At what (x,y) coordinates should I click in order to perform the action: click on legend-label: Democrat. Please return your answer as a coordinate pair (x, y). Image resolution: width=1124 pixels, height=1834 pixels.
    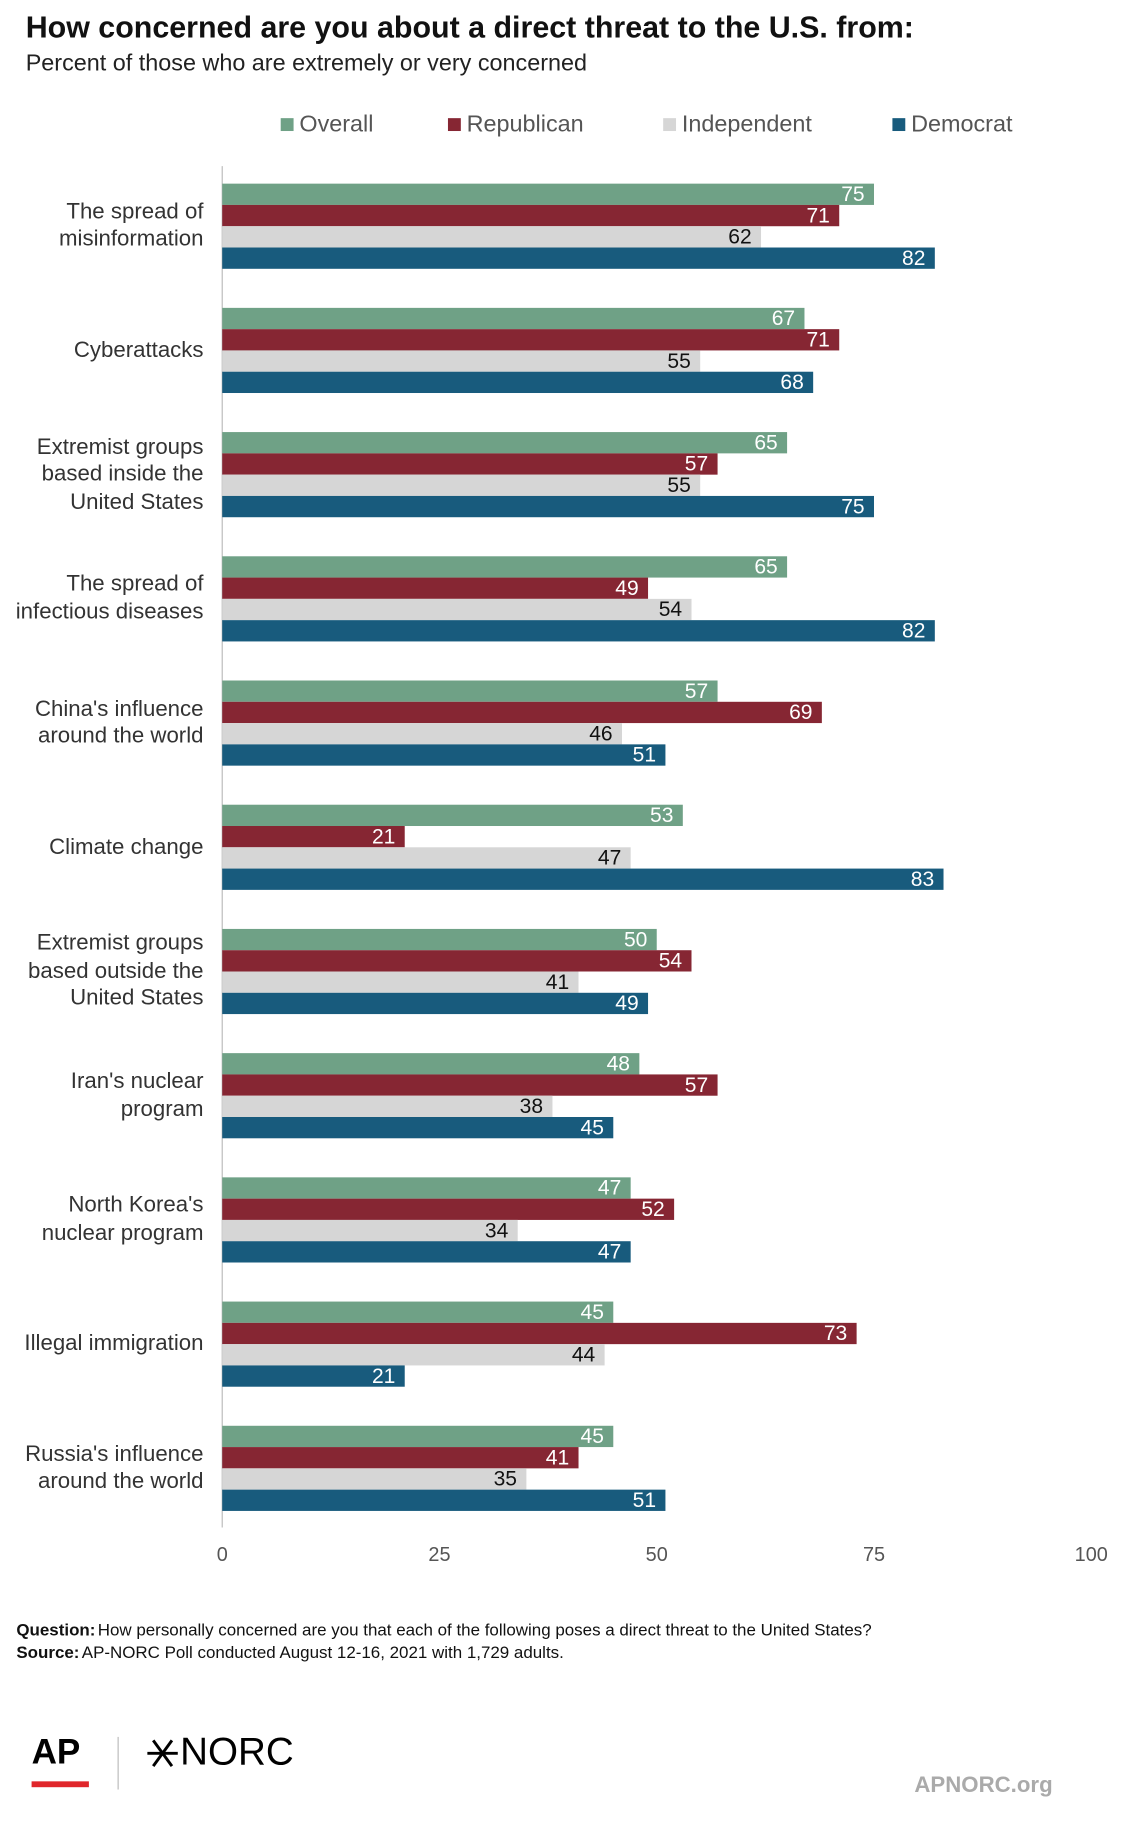
    Looking at the image, I should click on (962, 123).